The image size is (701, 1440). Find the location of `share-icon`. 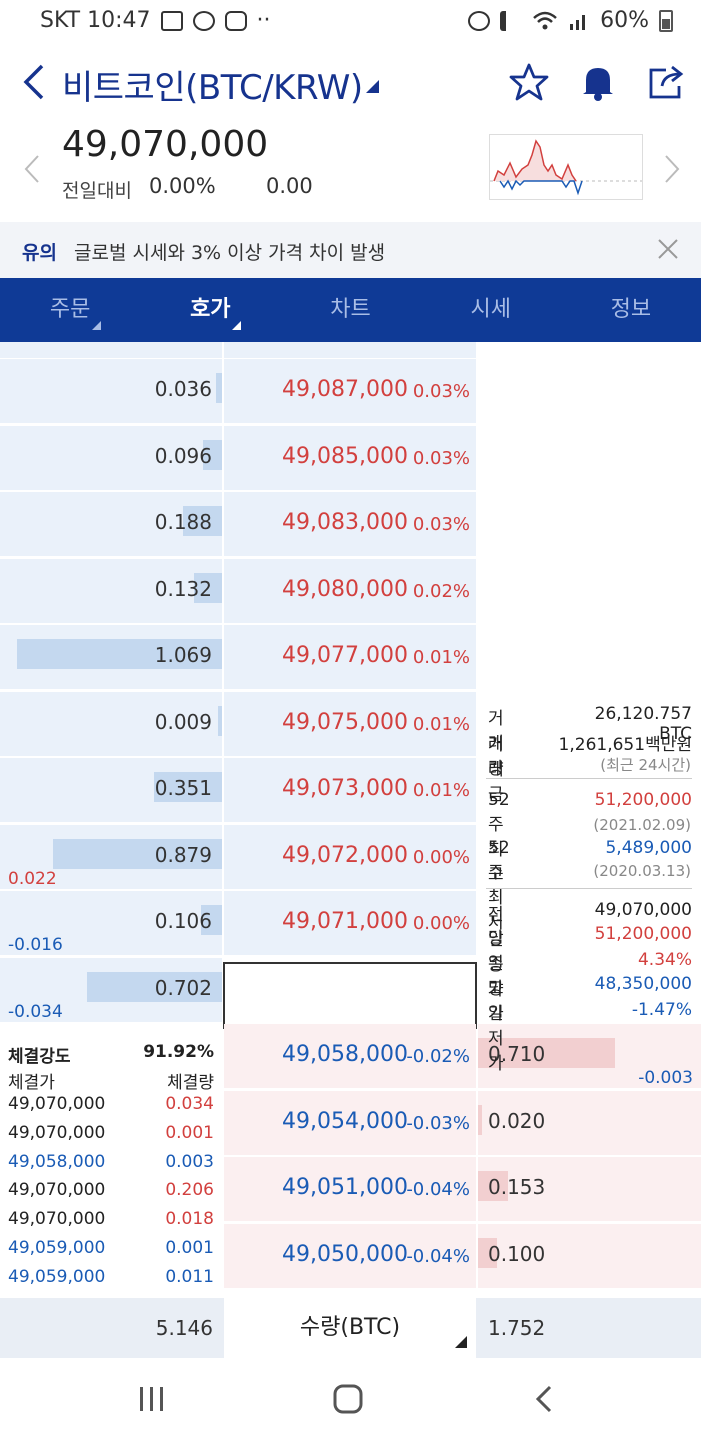

share-icon is located at coordinates (666, 82).